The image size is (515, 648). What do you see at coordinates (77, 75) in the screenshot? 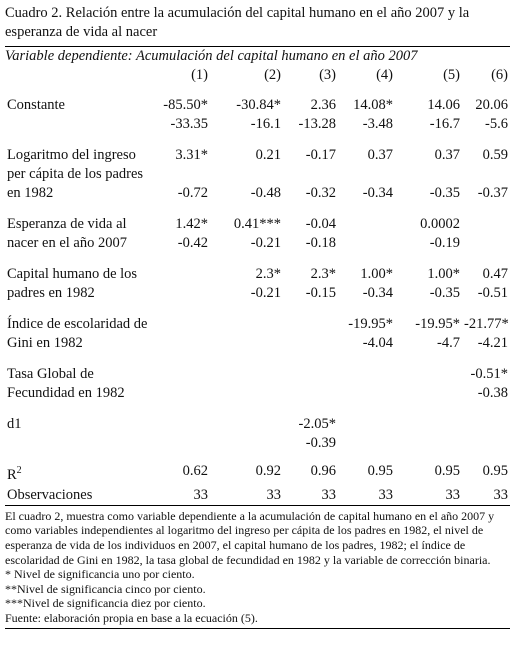
I see `header-cell` at bounding box center [77, 75].